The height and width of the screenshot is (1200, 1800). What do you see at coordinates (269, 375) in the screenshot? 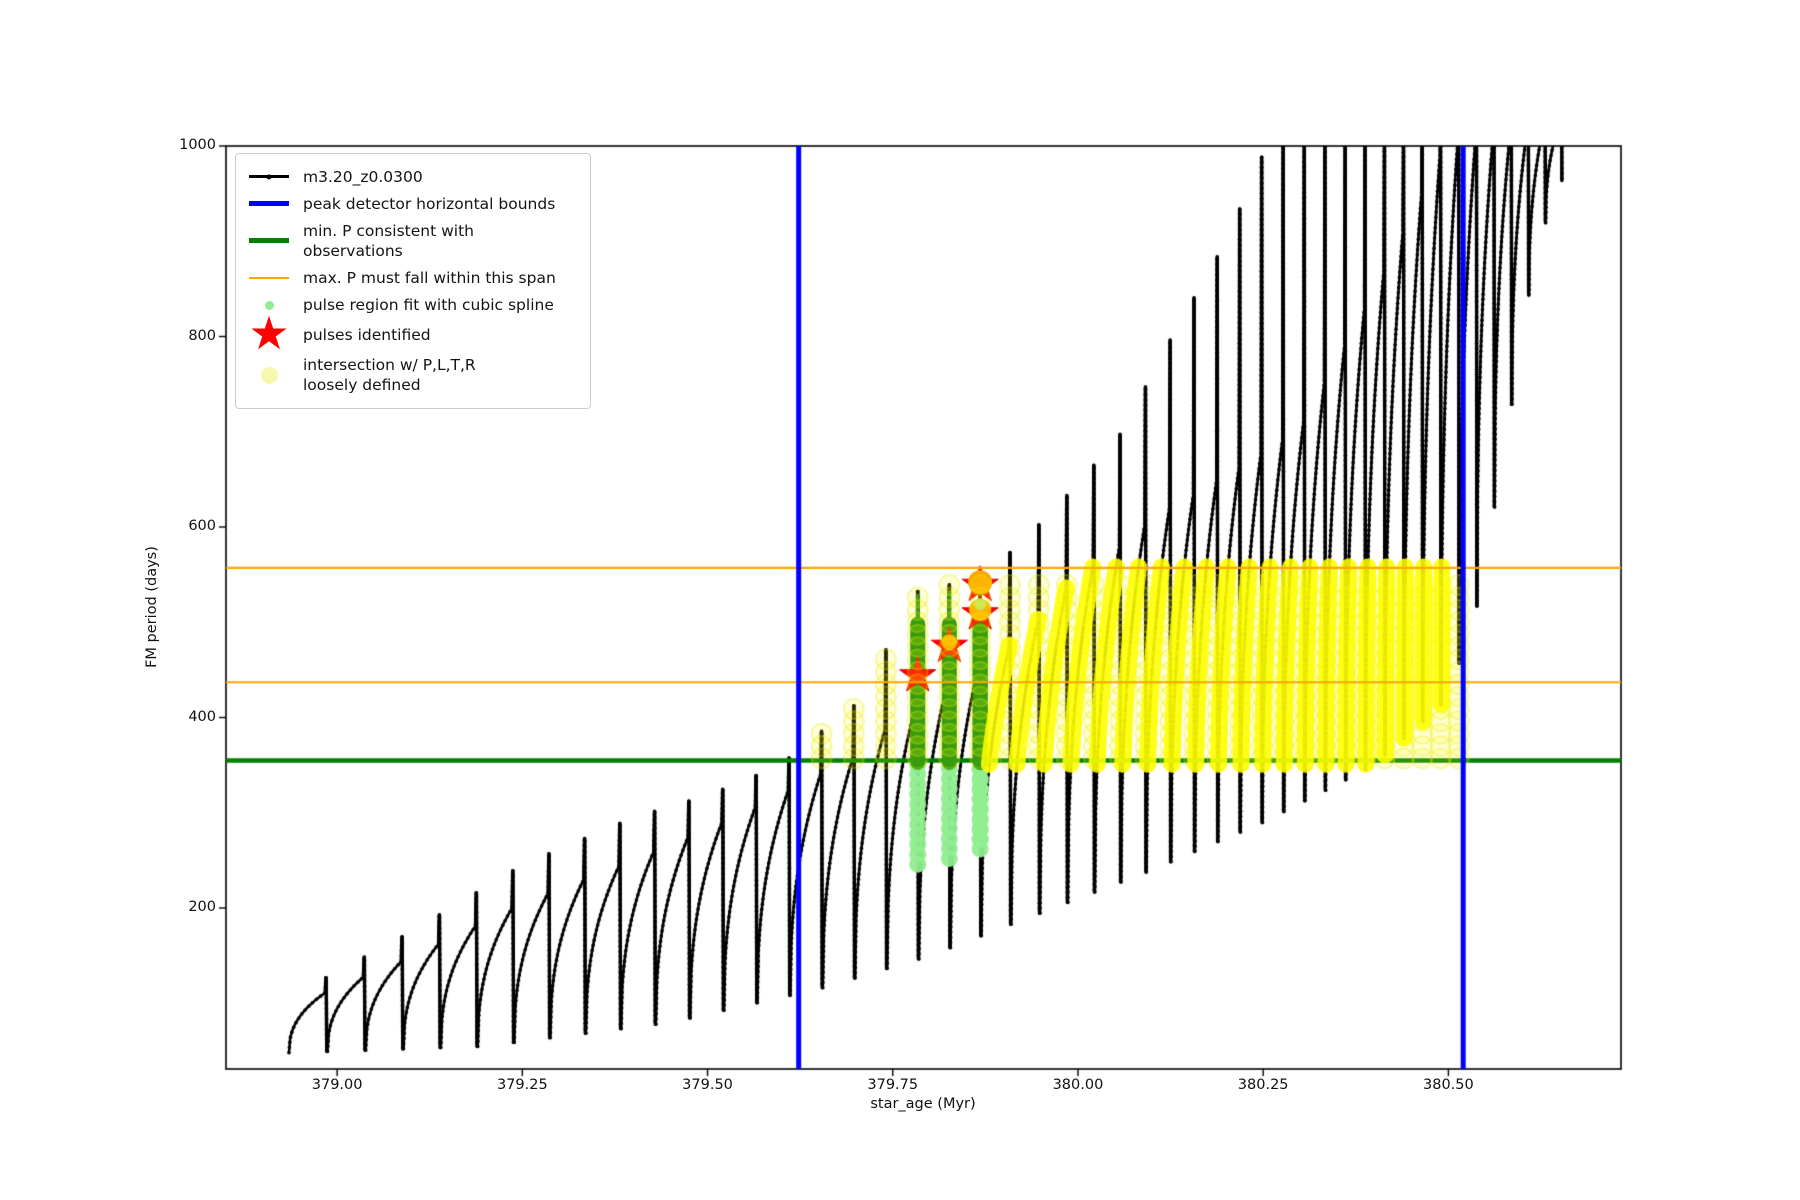
I see `yellow-dot-marker-icon` at bounding box center [269, 375].